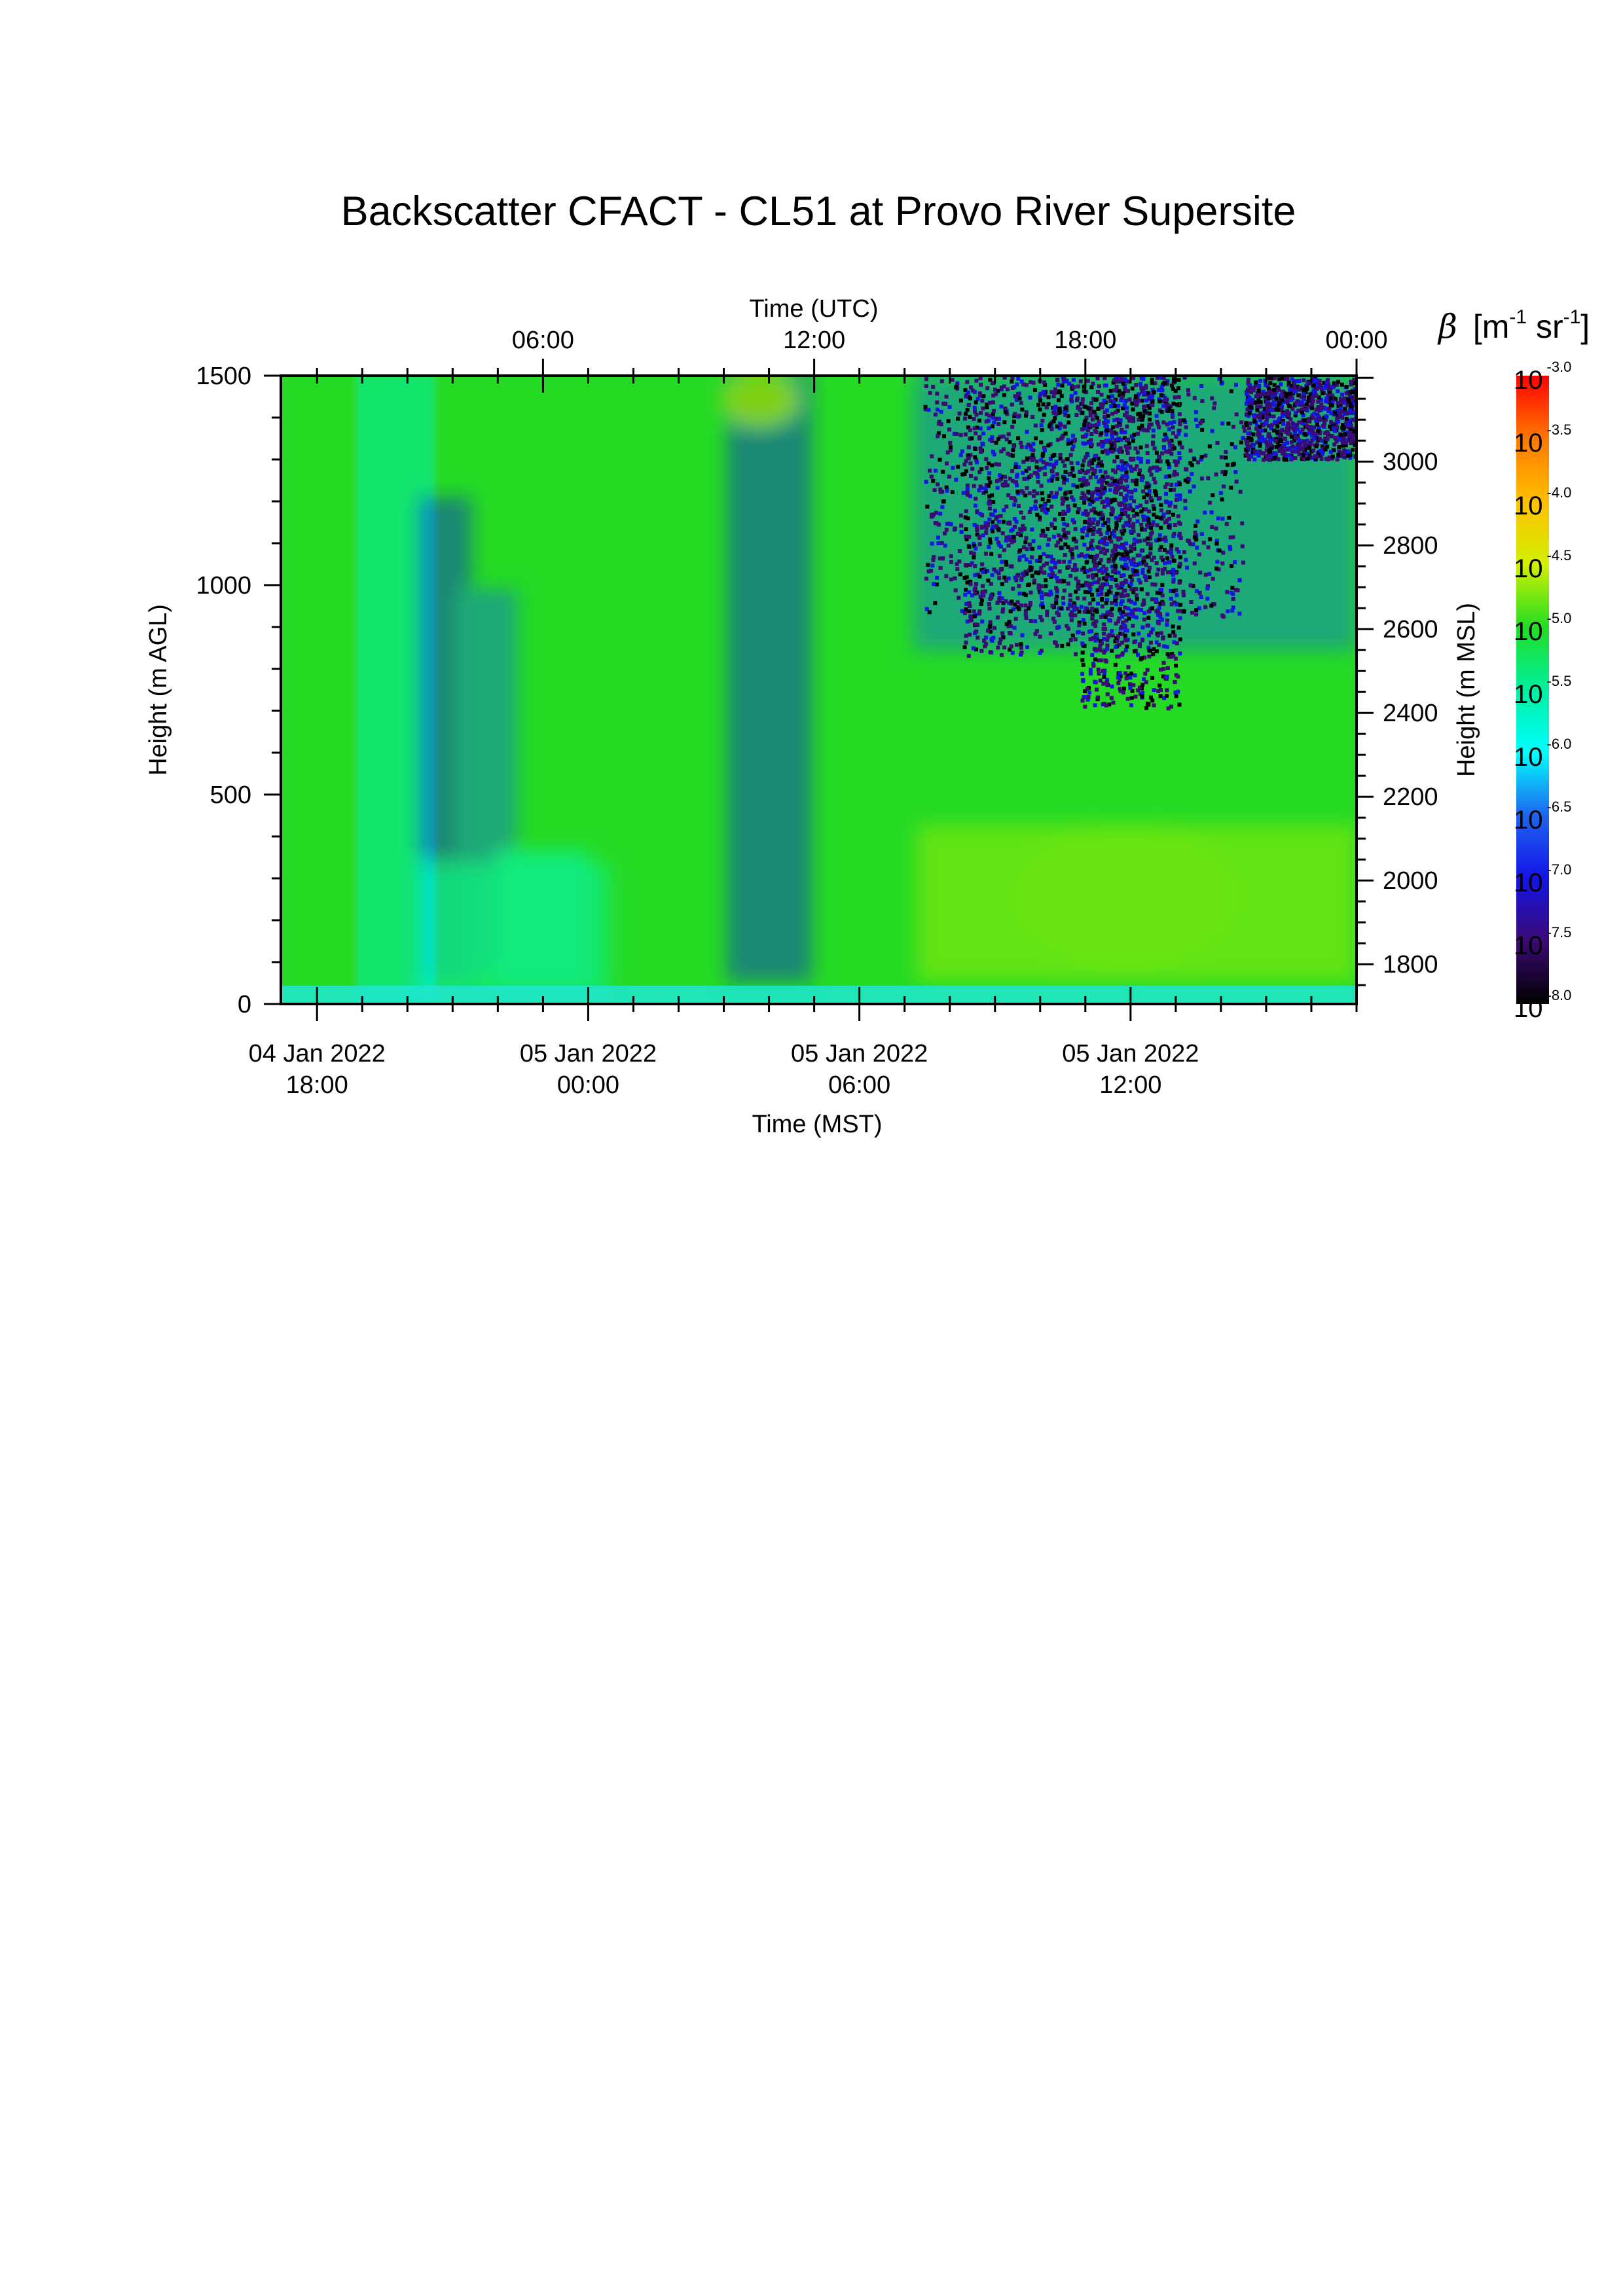 The image size is (1623, 2296). I want to click on colorbar-tick-label: 10 -7.5, so click(1542, 942).